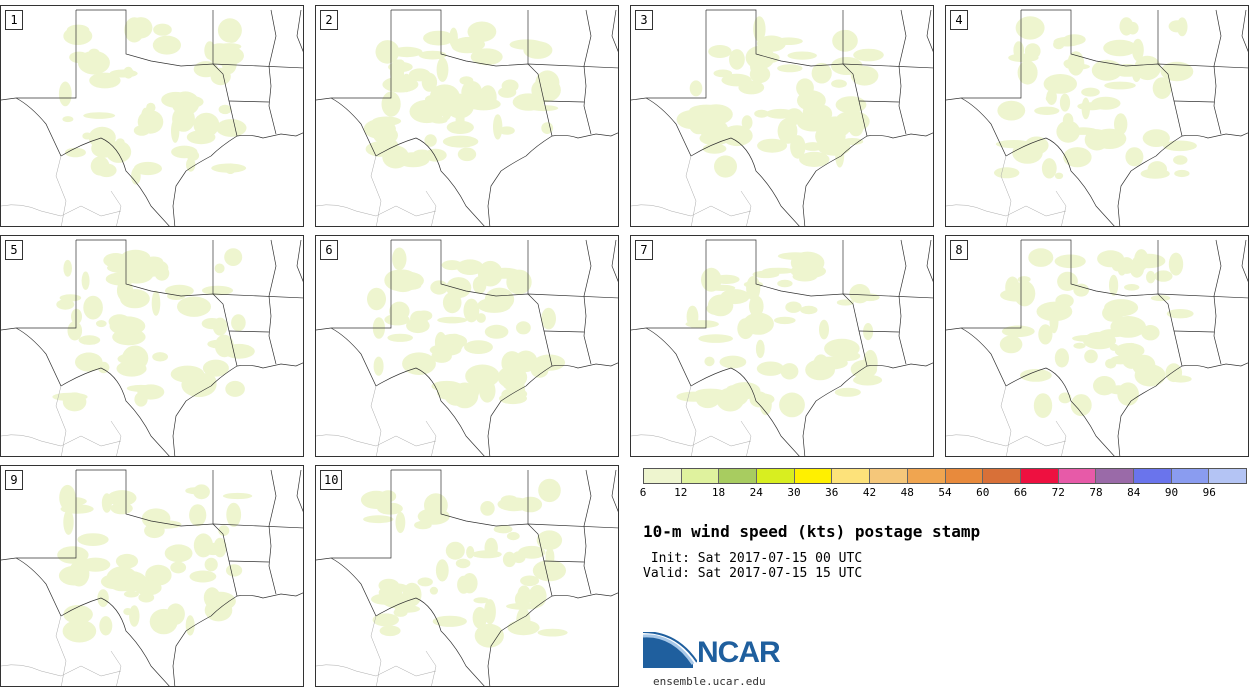 The width and height of the screenshot is (1260, 689). I want to click on colorbar-tick-label: 36, so click(832, 492).